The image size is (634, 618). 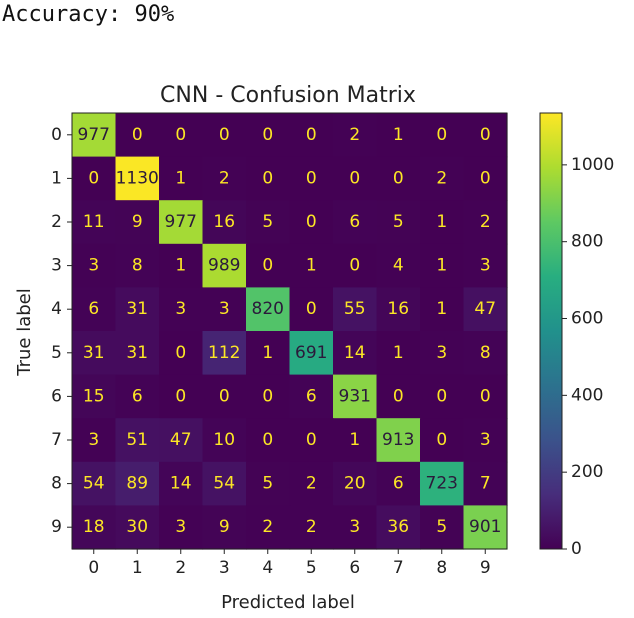 I want to click on matrix-cell-value: 913, so click(x=398, y=440).